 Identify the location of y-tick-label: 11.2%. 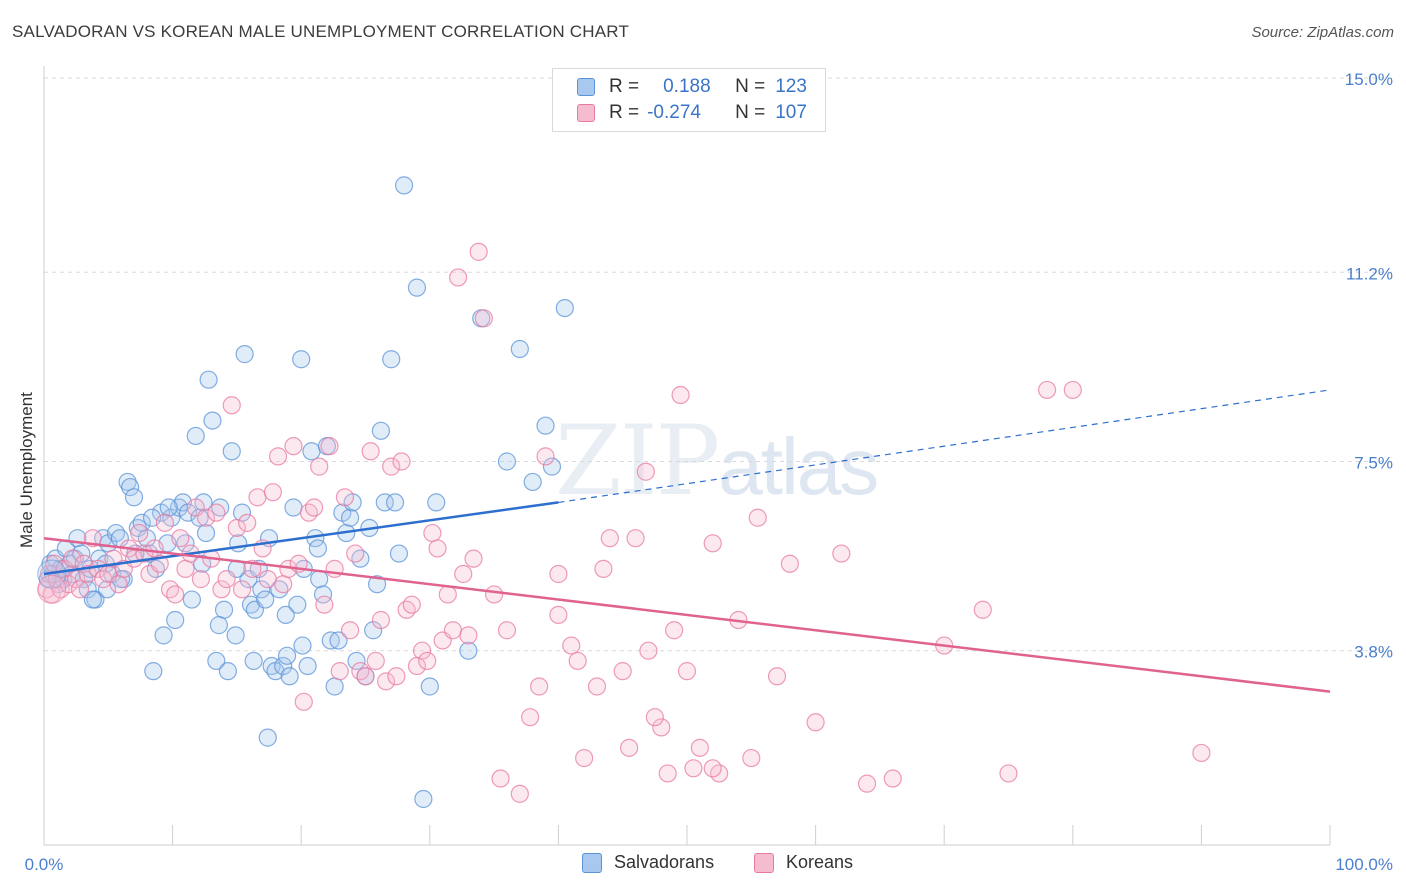
(1369, 273).